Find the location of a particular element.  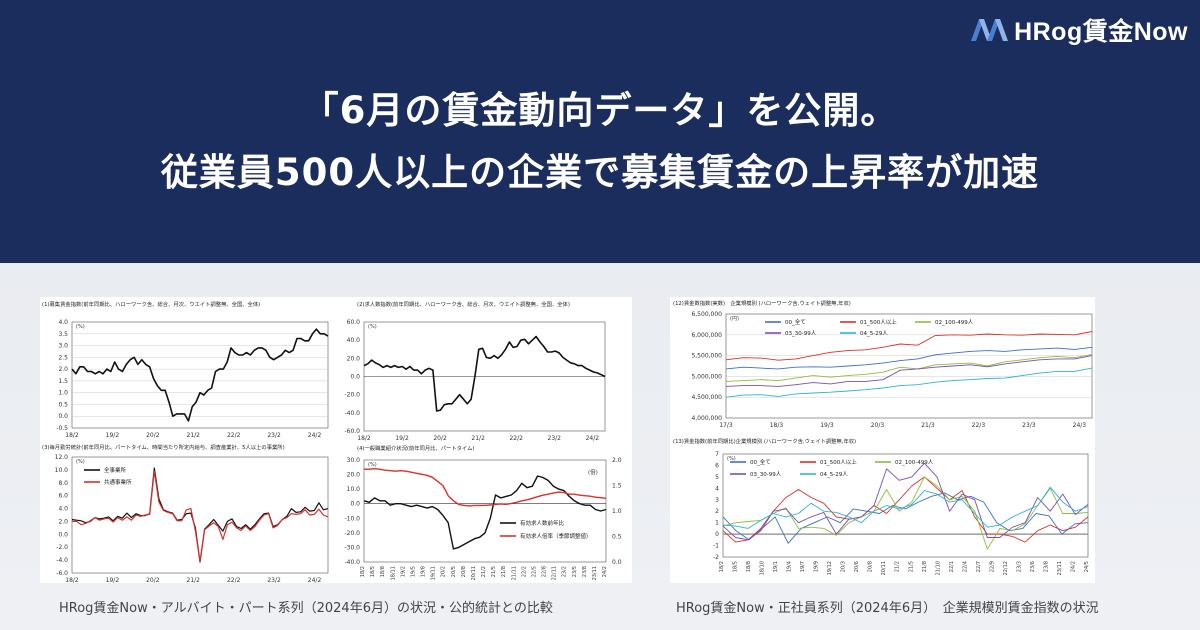

x-tick-label: 19/8 is located at coordinates (424, 571).